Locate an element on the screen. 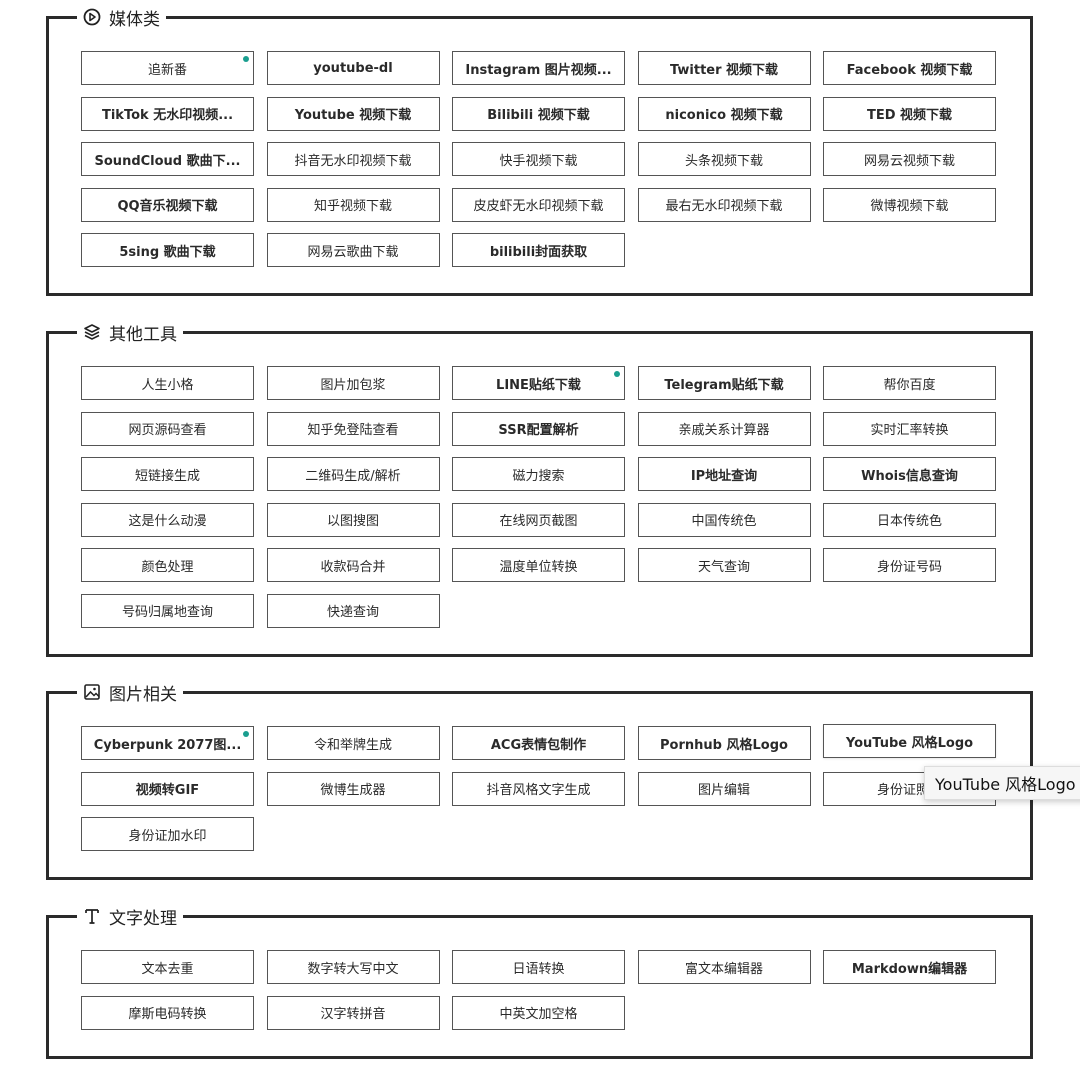 This screenshot has height=1071, width=1080. tool-button: 图片编辑 is located at coordinates (724, 788).